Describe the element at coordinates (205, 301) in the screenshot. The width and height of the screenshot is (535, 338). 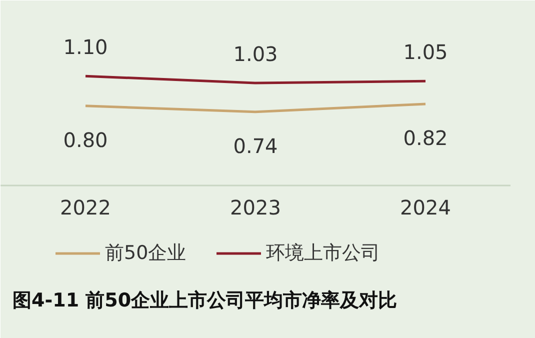
I see `text: 图4-11 前50企业上市公司平均市净率及对比` at that location.